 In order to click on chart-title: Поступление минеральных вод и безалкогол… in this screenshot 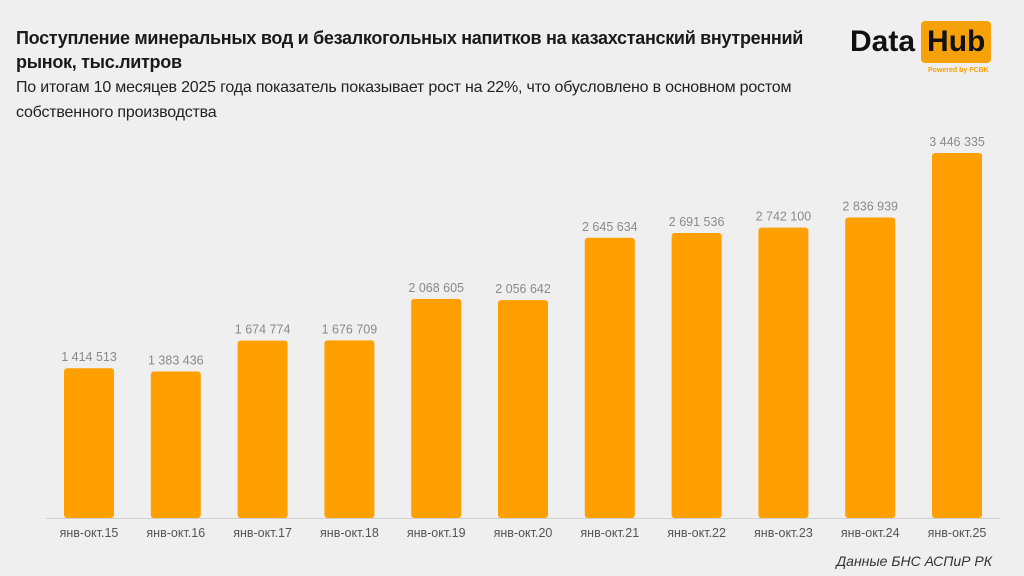, I will do `click(410, 50)`.